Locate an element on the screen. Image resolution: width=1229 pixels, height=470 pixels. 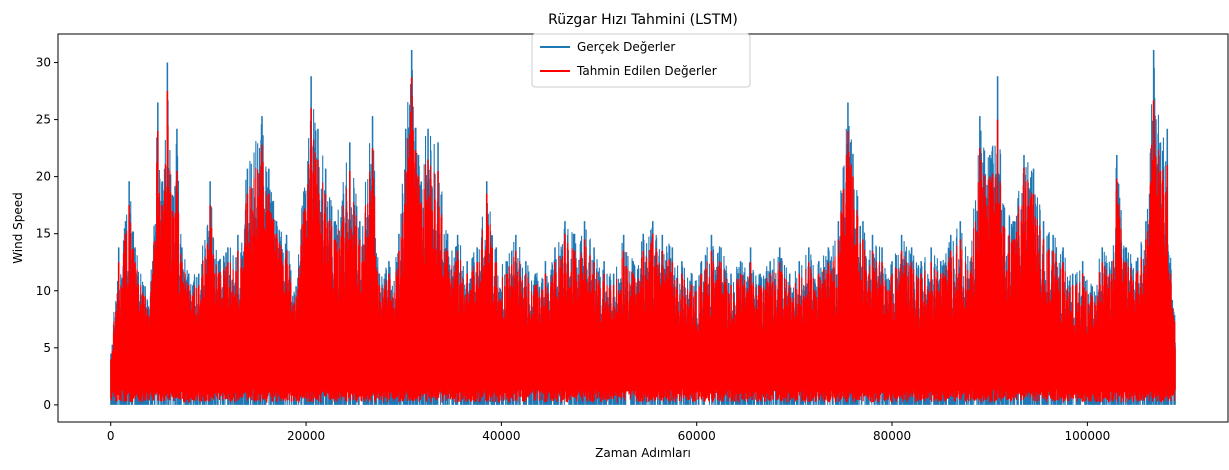
y-tick-label: 10 is located at coordinates (43, 291).